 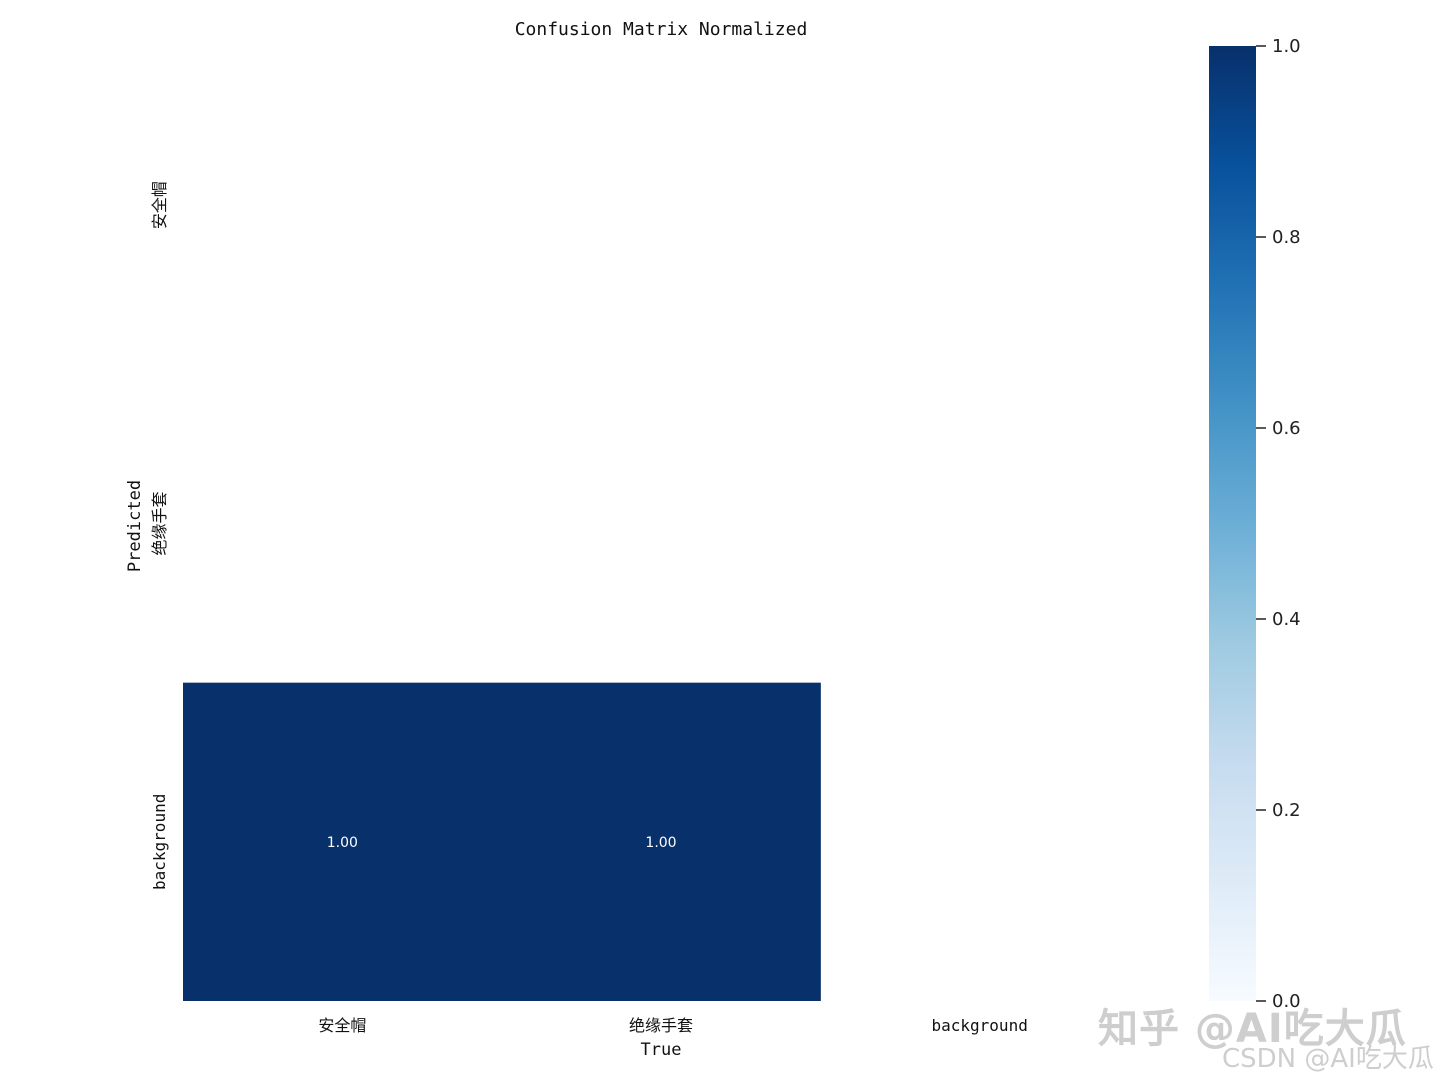 I want to click on colorbar-ticks: 0.0 0.2 0.4 0.6 0.8 1.0, so click(x=1278, y=524).